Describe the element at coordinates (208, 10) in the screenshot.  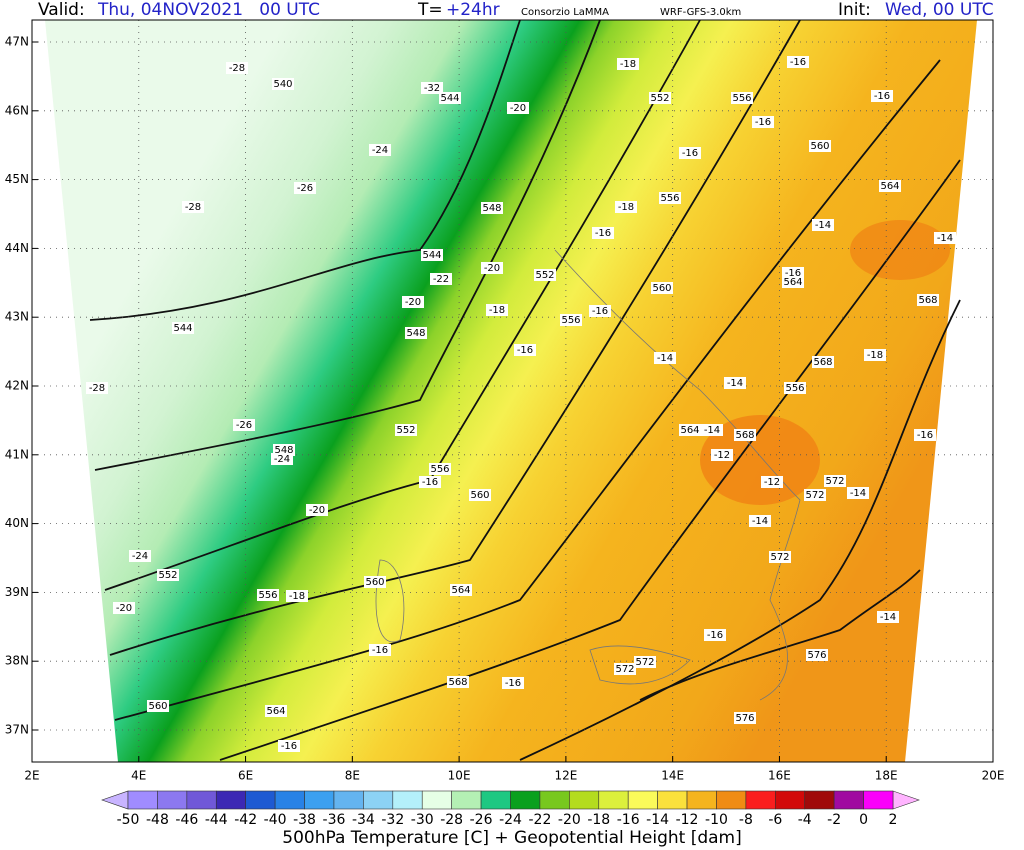
I see `valid-value: Thu, 04NOV2021 00 UTC` at that location.